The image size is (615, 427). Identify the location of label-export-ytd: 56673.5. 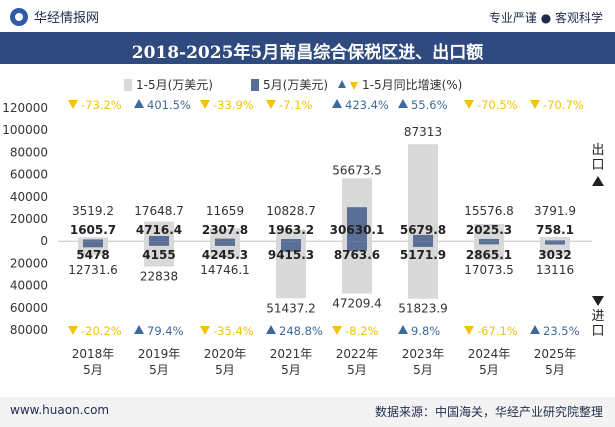
(357, 170).